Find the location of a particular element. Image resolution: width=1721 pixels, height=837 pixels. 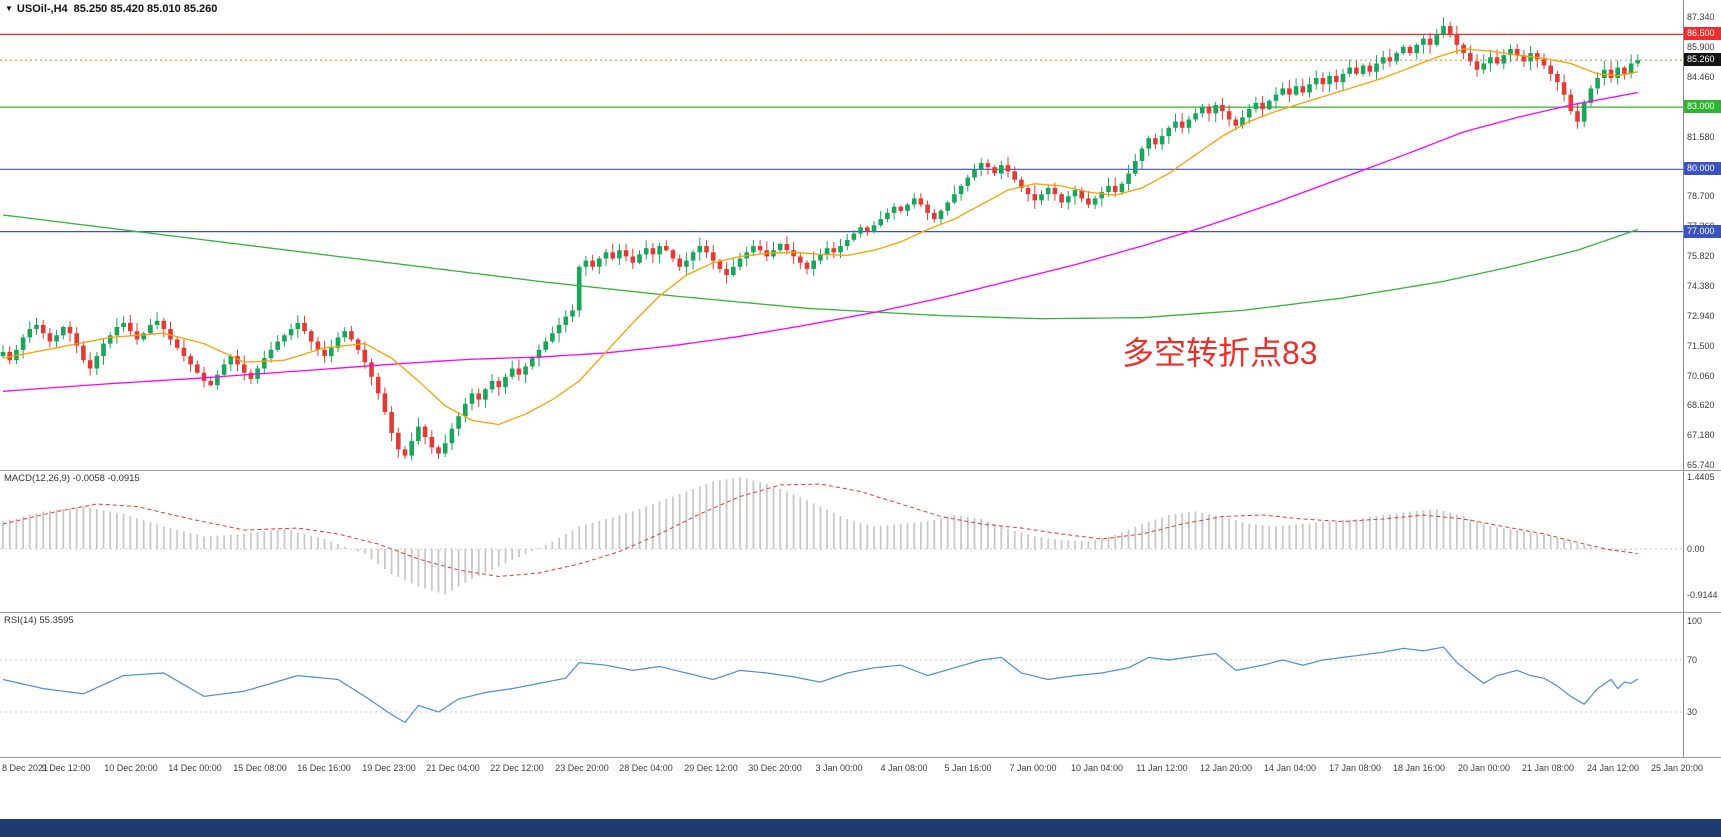

price-tick: 72.940 is located at coordinates (1701, 316).